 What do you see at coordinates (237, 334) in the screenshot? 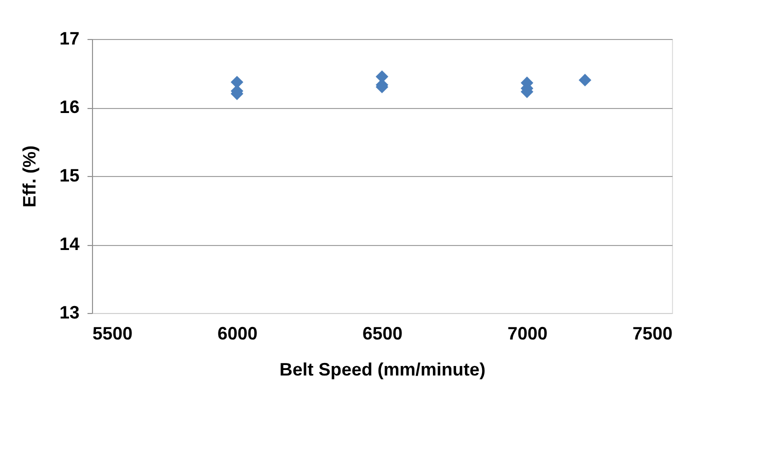
I see `x-tick-label: 6000` at bounding box center [237, 334].